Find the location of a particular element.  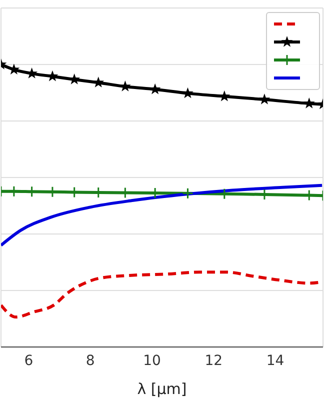

x-tick-label: 8 is located at coordinates (90, 360).